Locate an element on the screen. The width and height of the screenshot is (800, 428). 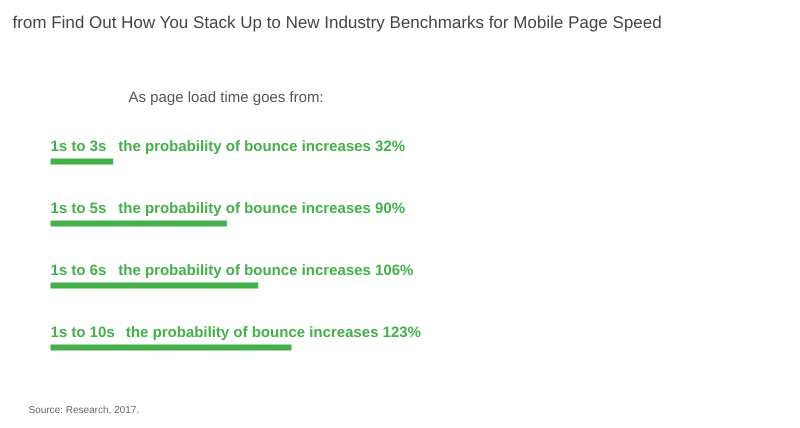
data-label: the probability of bounce increases 90% is located at coordinates (262, 208).